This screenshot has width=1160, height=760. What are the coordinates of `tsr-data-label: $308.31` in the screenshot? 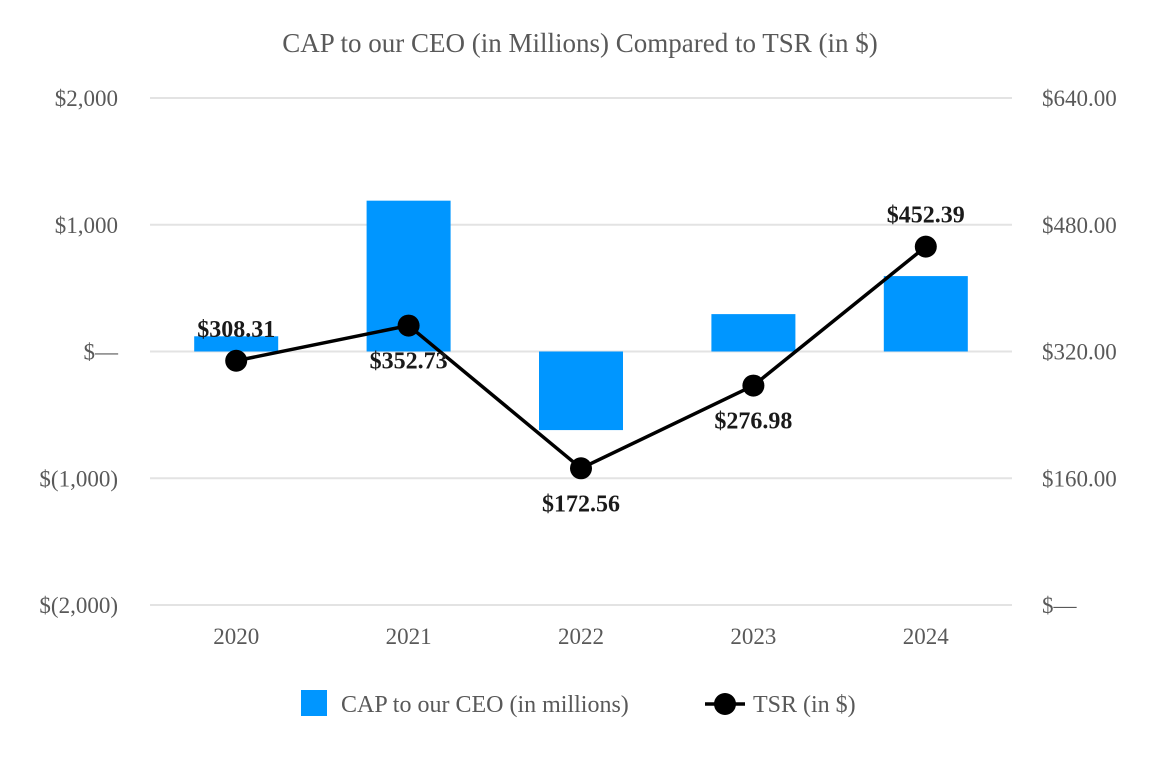 It's located at (236, 330).